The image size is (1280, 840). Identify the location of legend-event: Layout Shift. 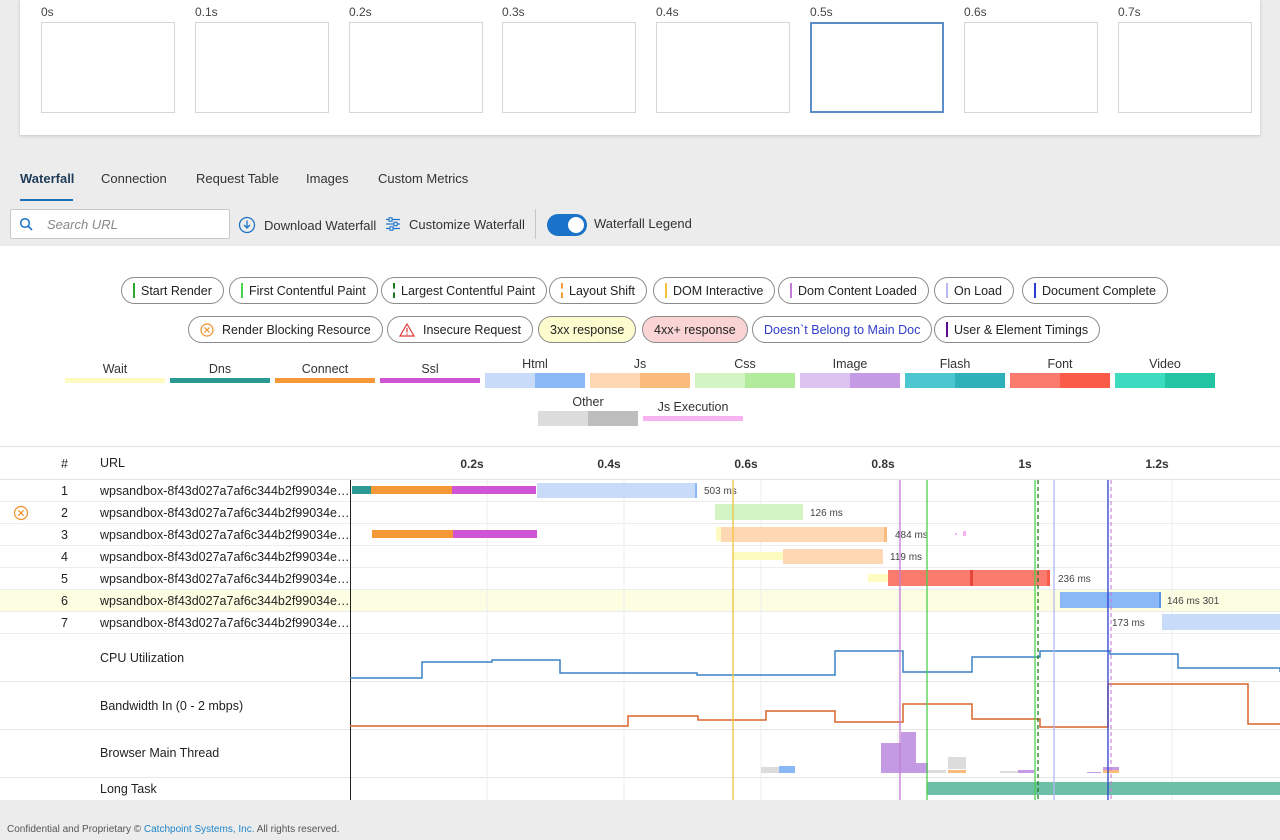
(598, 290).